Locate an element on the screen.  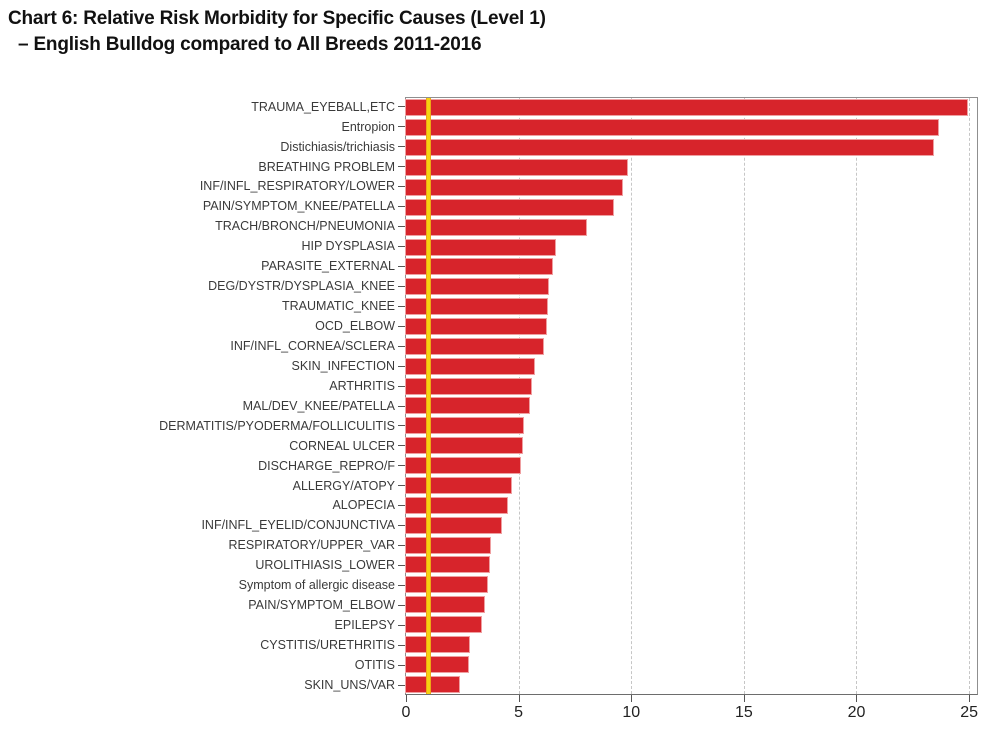
category-row: DEG/DYSTR/DYSPLASIA_KNEE is located at coordinates (202, 286).